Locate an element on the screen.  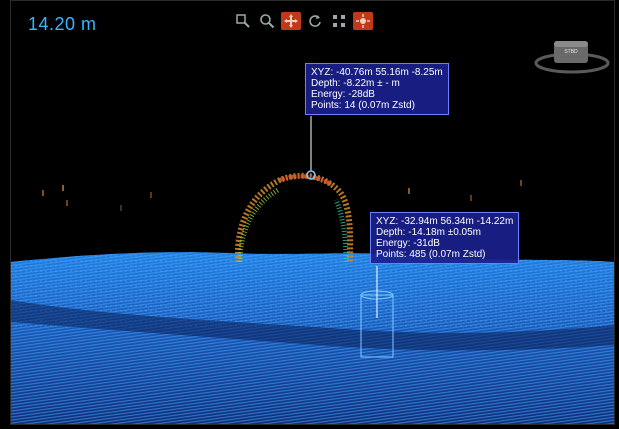
callout-xyz: XYZ: -40.76m 55.16m -8.25m is located at coordinates (377, 72).